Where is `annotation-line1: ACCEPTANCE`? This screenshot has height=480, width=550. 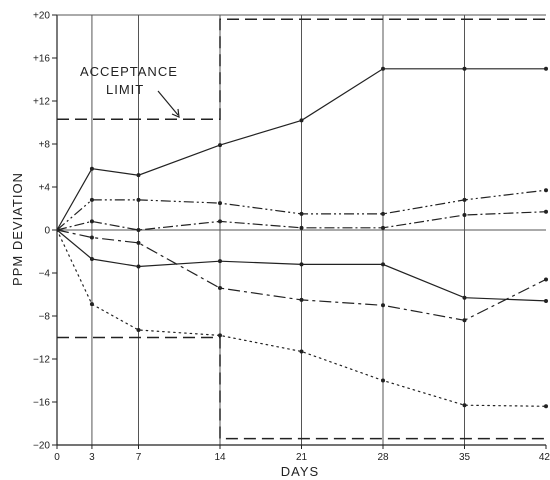 annotation-line1: ACCEPTANCE is located at coordinates (129, 71).